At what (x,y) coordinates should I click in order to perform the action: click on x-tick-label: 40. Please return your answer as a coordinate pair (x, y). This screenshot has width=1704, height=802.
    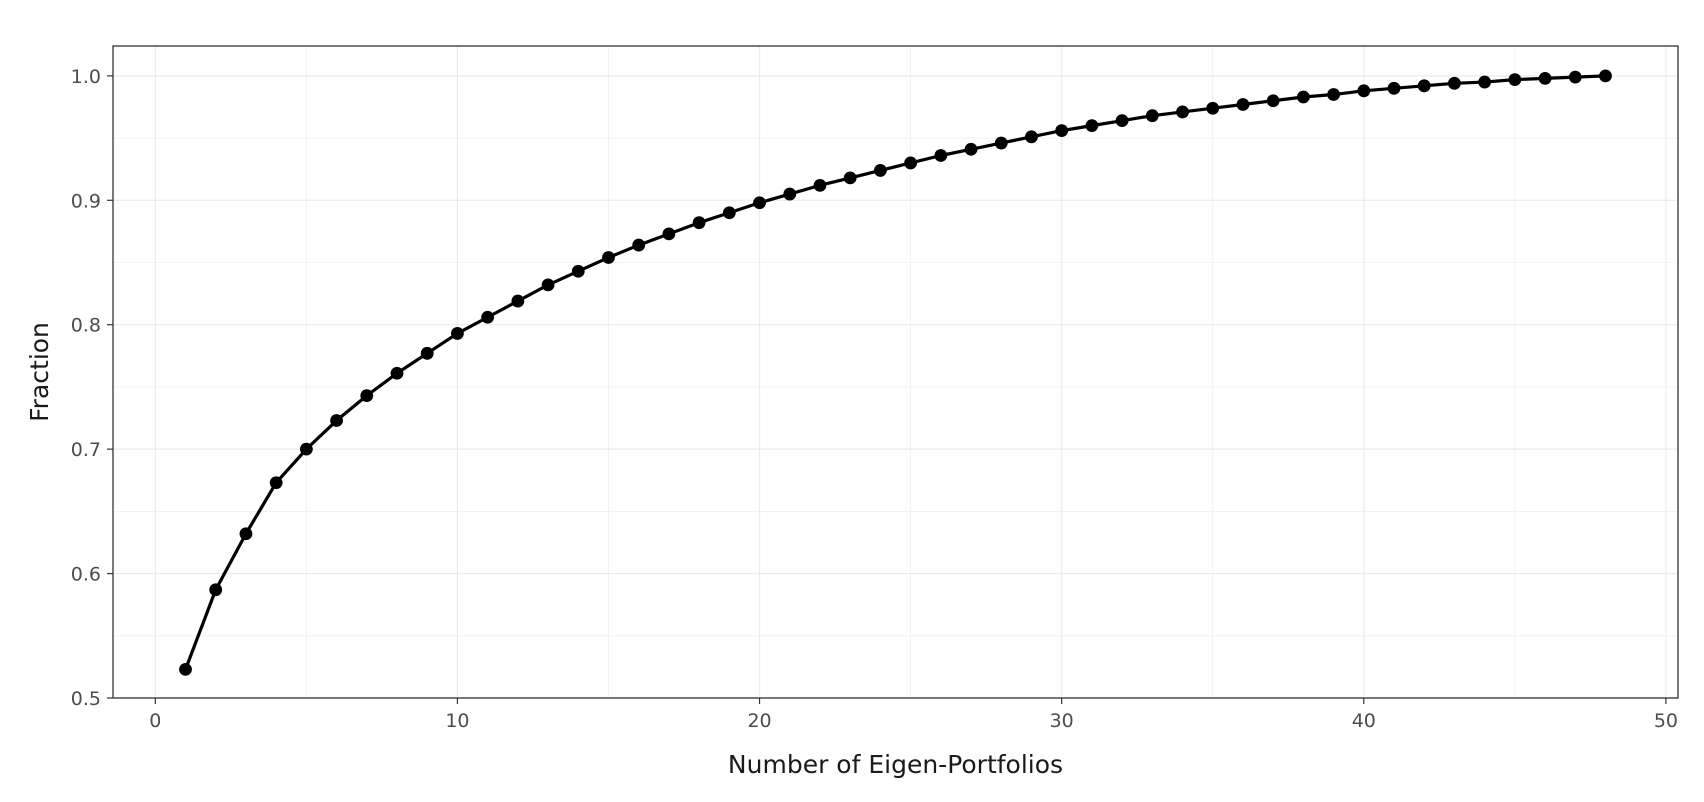
    Looking at the image, I should click on (1364, 721).